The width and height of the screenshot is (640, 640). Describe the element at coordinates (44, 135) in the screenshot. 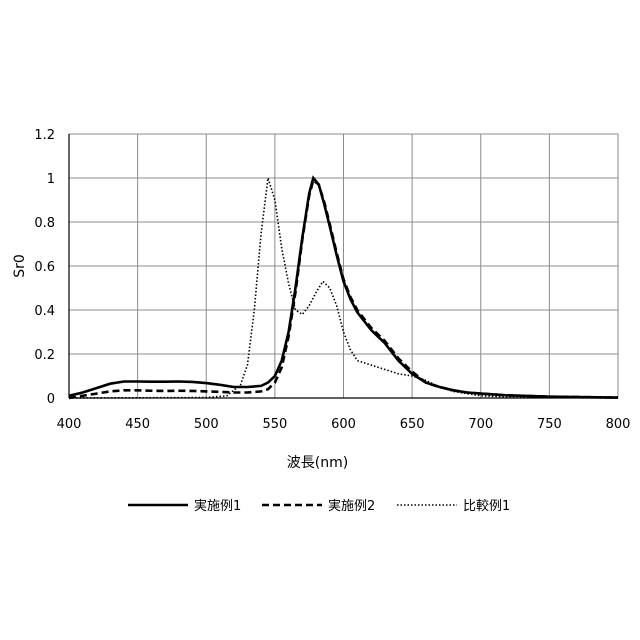

I see `y-tick-label: 1.2` at that location.